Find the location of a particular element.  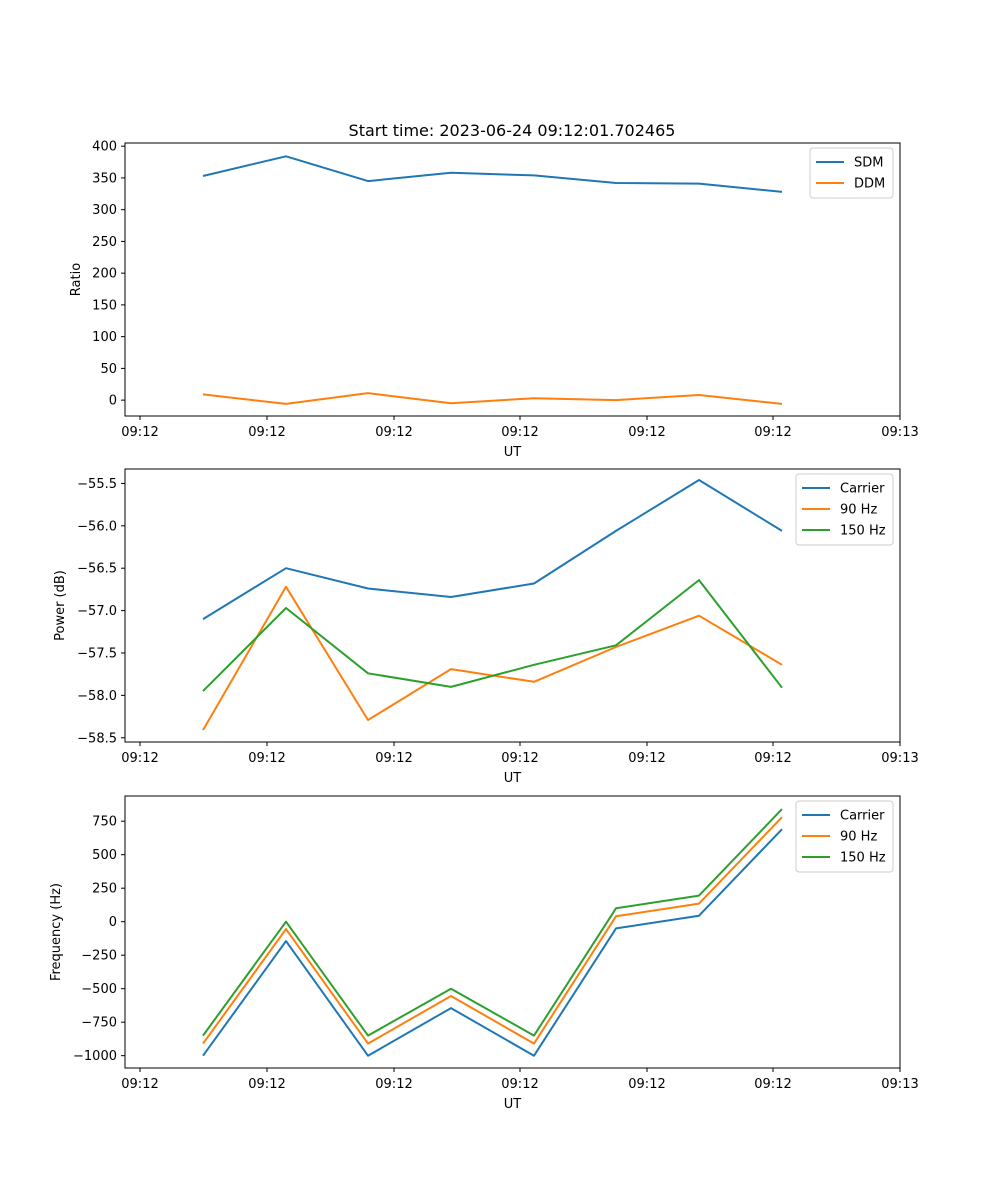

figure-title: Start time: 2023-06-24 09:12:01.702465 is located at coordinates (512, 130).